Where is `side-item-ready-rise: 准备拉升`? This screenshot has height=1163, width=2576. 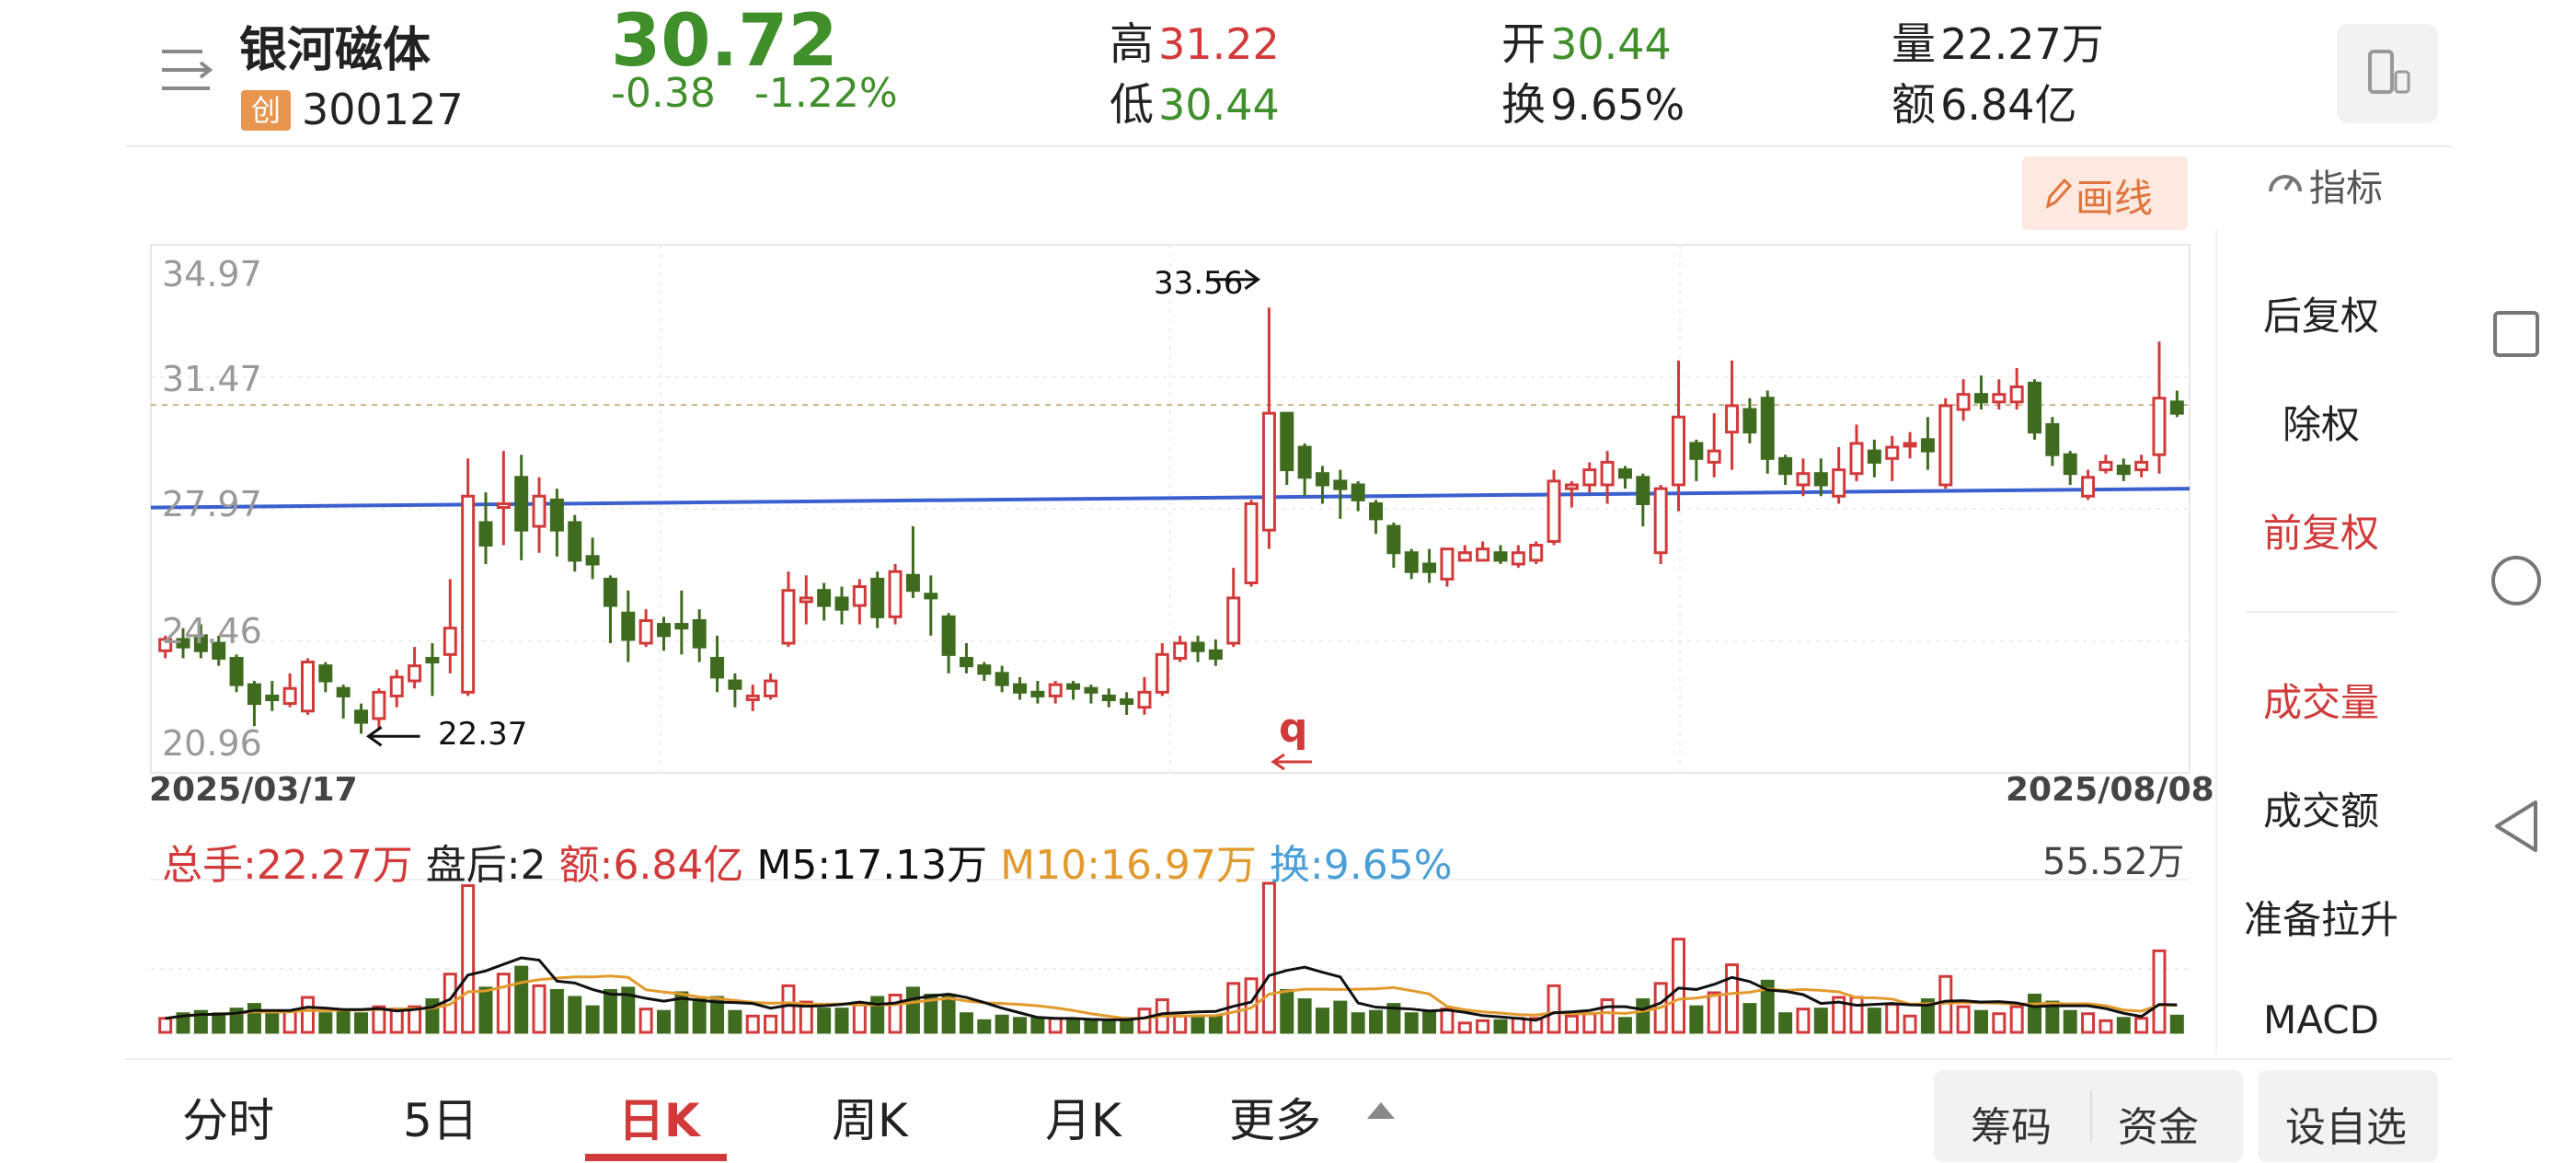 side-item-ready-rise: 准备拉升 is located at coordinates (2320, 920).